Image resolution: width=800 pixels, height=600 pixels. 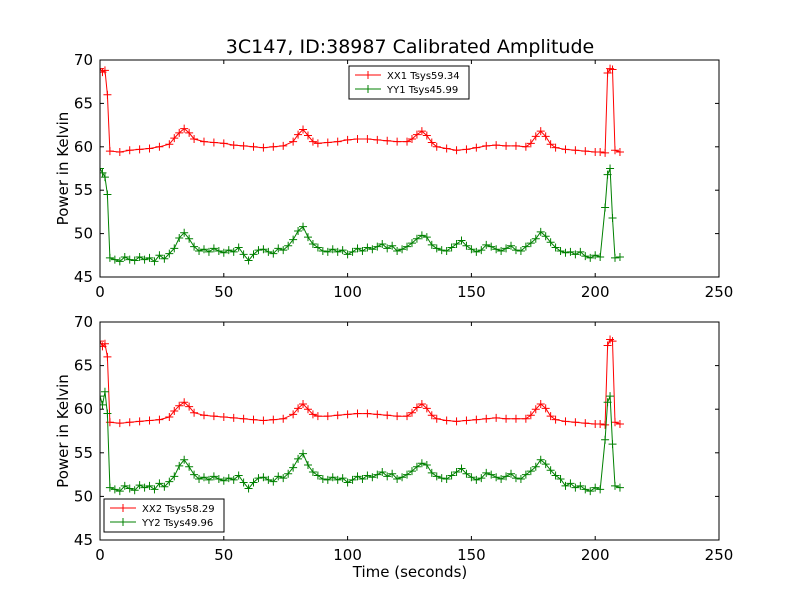 What do you see at coordinates (595, 292) in the screenshot?
I see `x-tick-label: 200` at bounding box center [595, 292].